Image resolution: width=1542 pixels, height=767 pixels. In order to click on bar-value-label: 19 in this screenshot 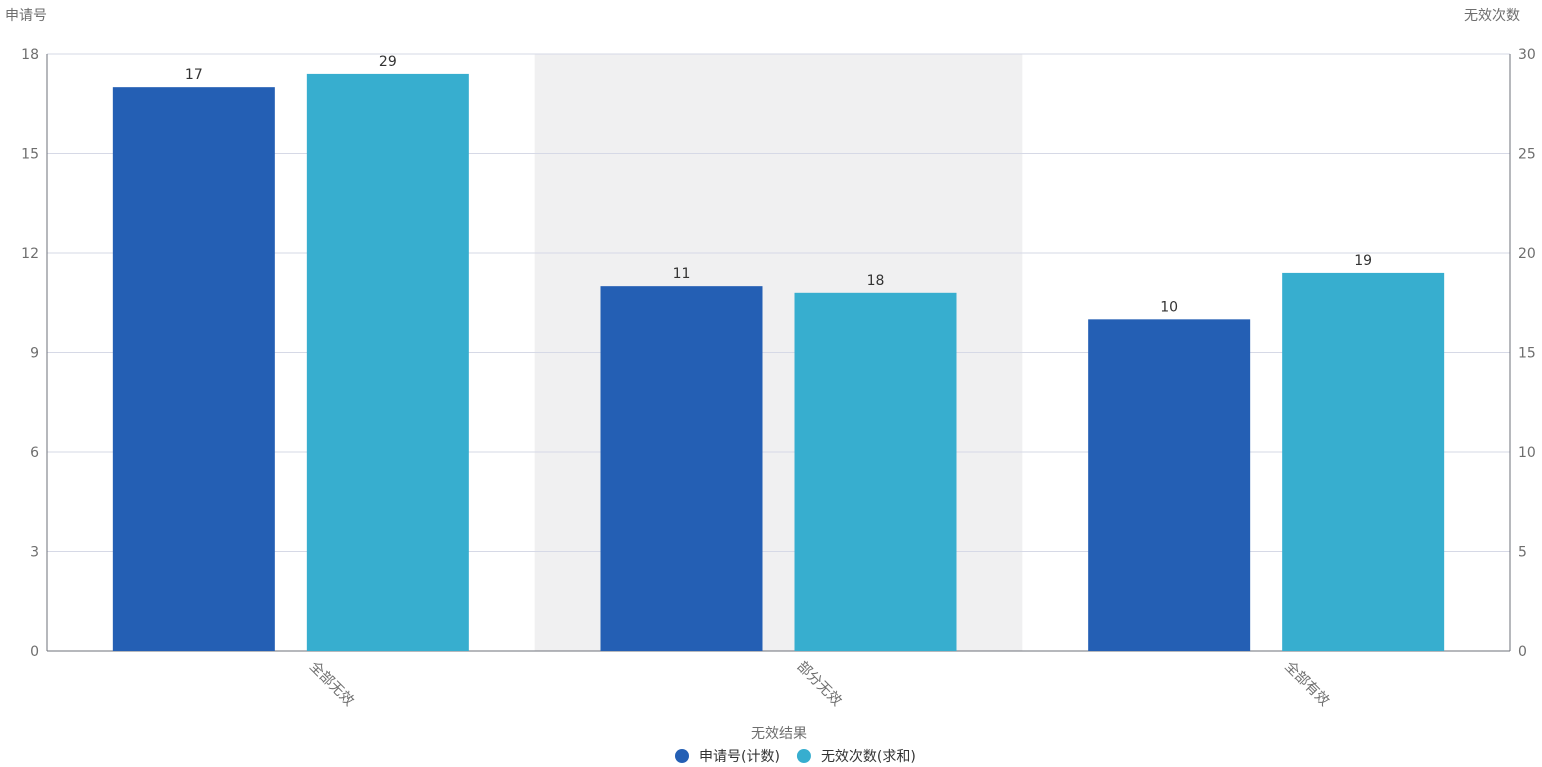, I will do `click(1363, 261)`.